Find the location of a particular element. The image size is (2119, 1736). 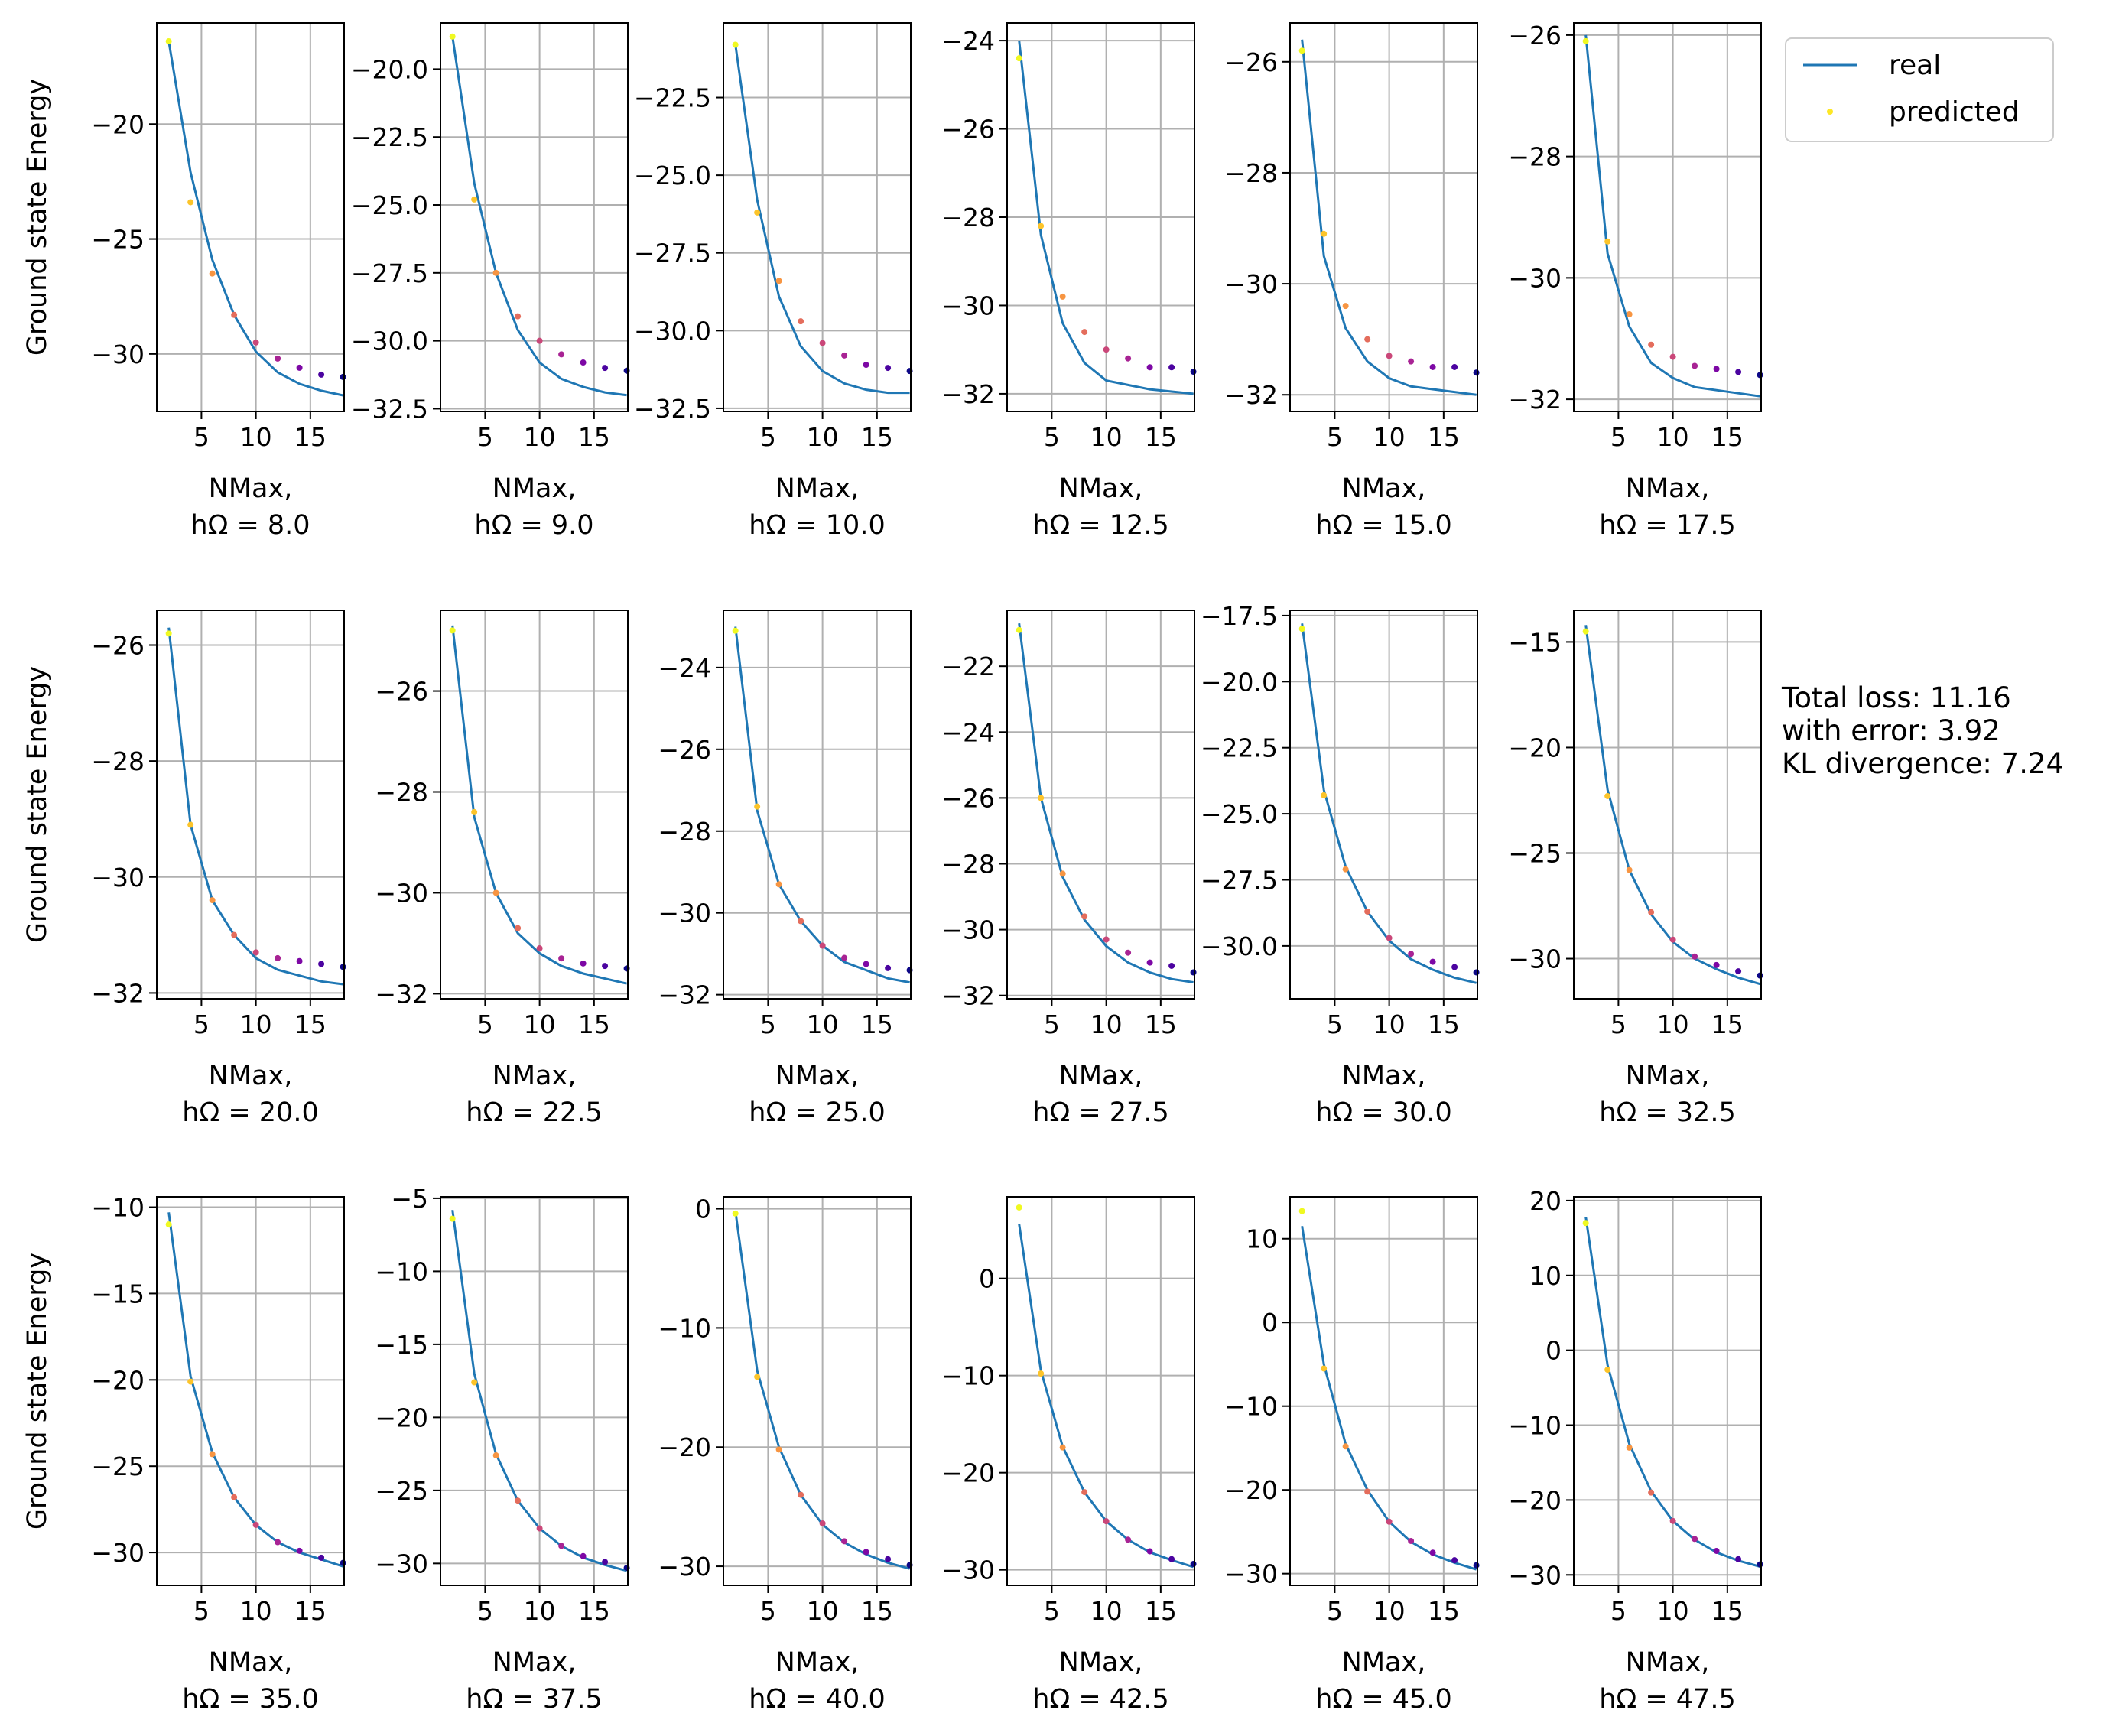

y-tick-label: −32 is located at coordinates (118, 993).